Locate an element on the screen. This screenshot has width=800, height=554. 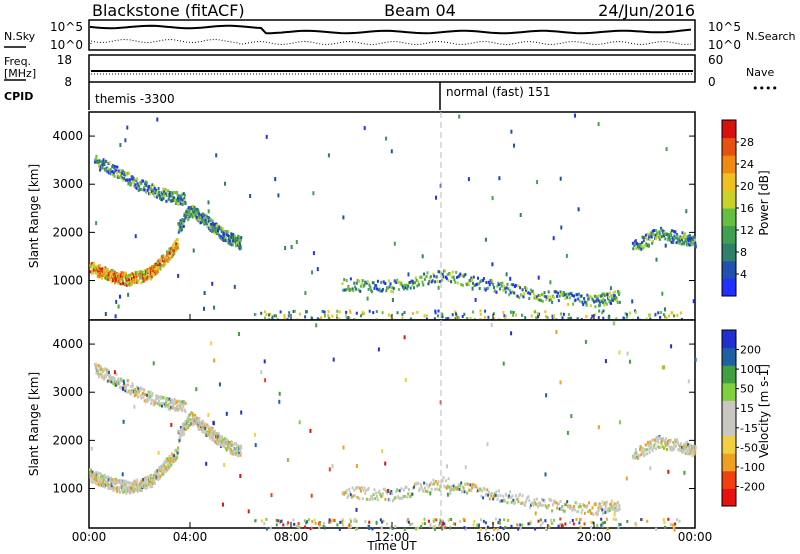
velocity-colorbar-swatch is located at coordinates (729, 356).